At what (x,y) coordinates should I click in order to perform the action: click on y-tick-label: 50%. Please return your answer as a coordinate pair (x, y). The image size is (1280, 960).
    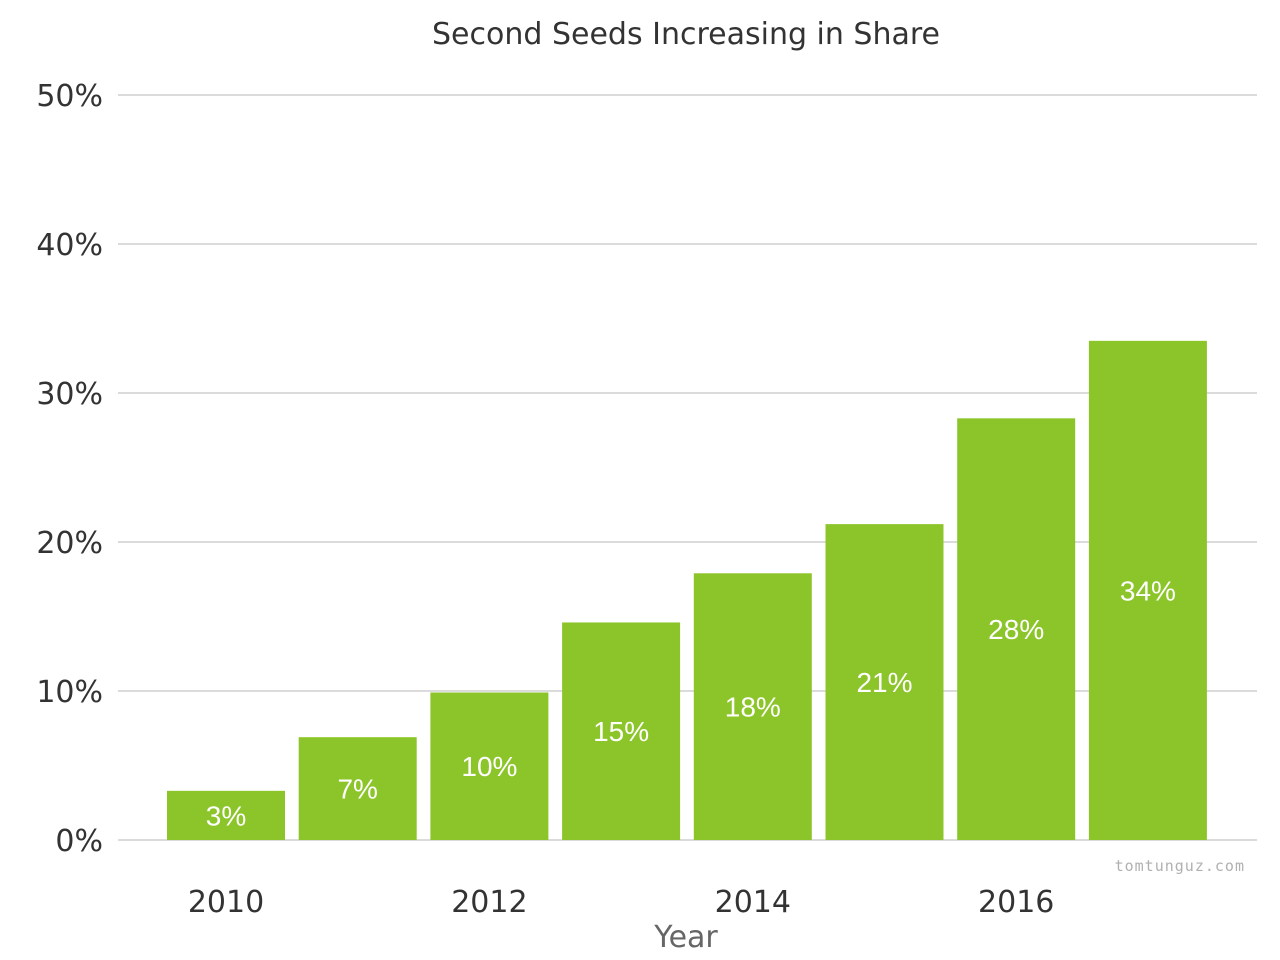
    Looking at the image, I should click on (69, 96).